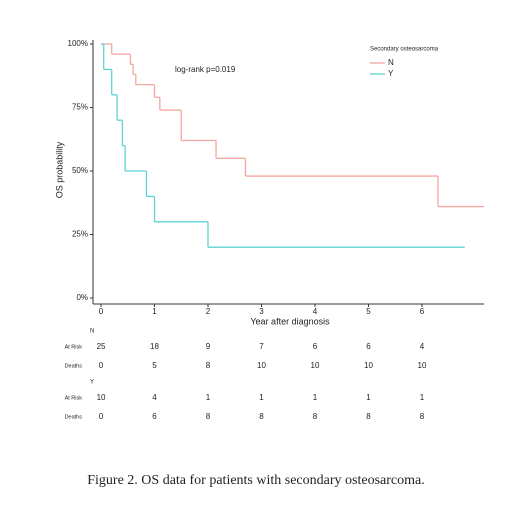 The image size is (512, 508). What do you see at coordinates (261, 346) in the screenshot?
I see `risk-value: 7` at bounding box center [261, 346].